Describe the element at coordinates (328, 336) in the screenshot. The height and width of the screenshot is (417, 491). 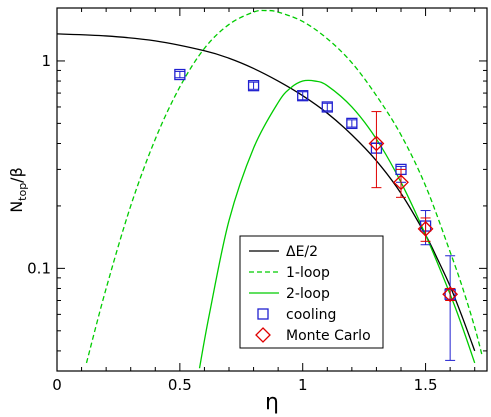
I see `legend-label: Monte Carlo` at that location.